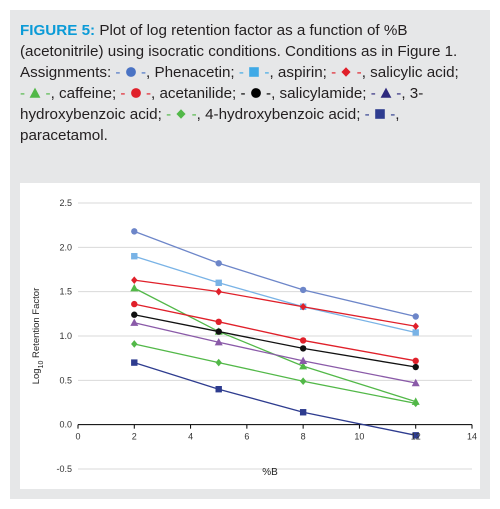  I want to click on assignment-label: , 4-hydroxybenzoic acid;, so click(278, 114).